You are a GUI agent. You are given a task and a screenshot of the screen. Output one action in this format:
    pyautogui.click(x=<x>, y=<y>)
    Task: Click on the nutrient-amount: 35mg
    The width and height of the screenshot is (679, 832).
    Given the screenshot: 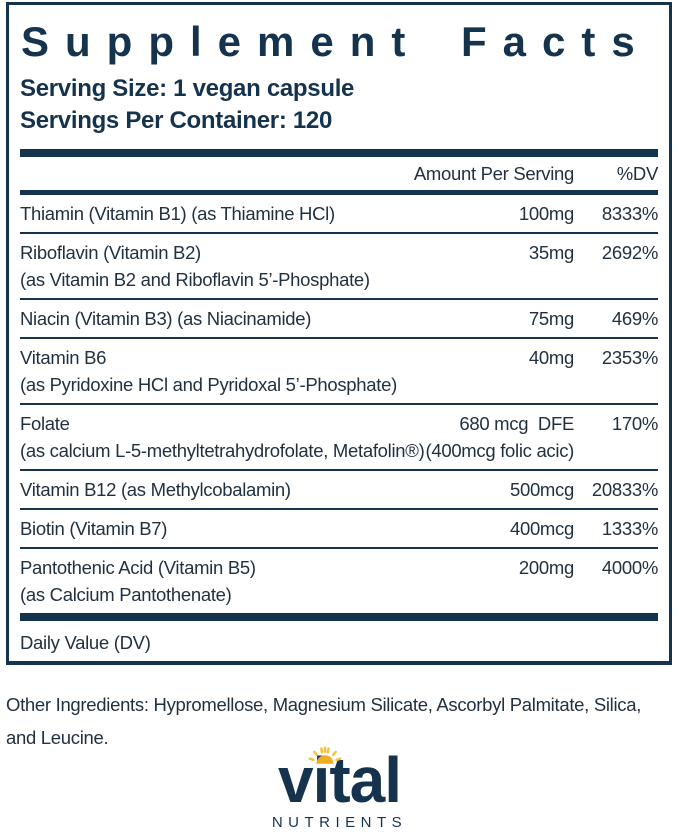 What is the action you would take?
    pyautogui.click(x=551, y=252)
    